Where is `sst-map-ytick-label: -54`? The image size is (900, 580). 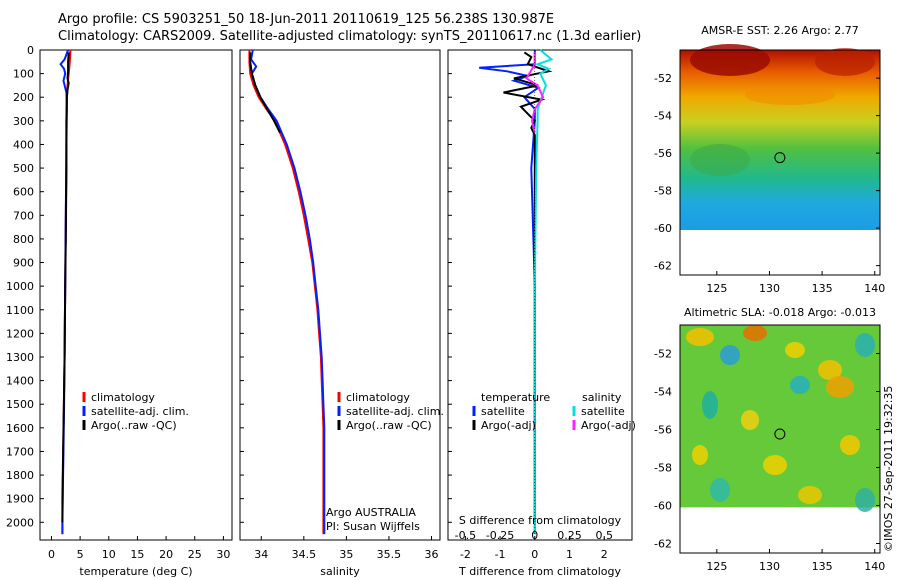
sst-map-ytick-label: -54 is located at coordinates (663, 116).